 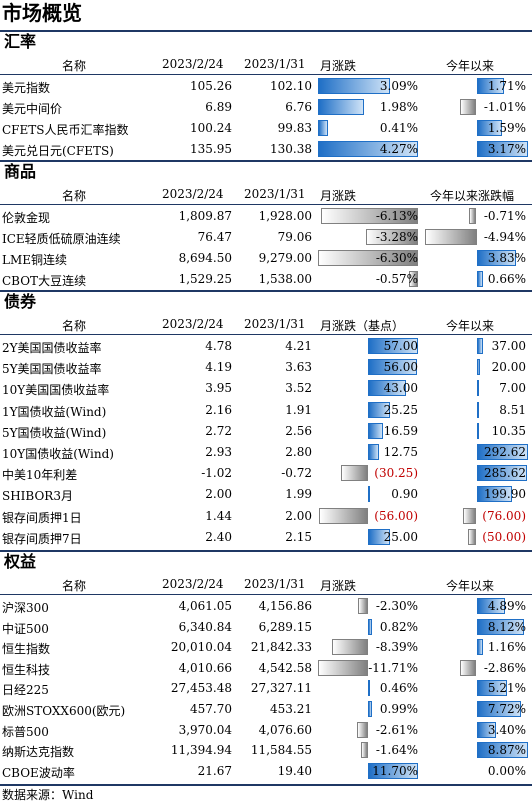 What do you see at coordinates (201, 750) in the screenshot?
I see `value-current: 11,394.94` at bounding box center [201, 750].